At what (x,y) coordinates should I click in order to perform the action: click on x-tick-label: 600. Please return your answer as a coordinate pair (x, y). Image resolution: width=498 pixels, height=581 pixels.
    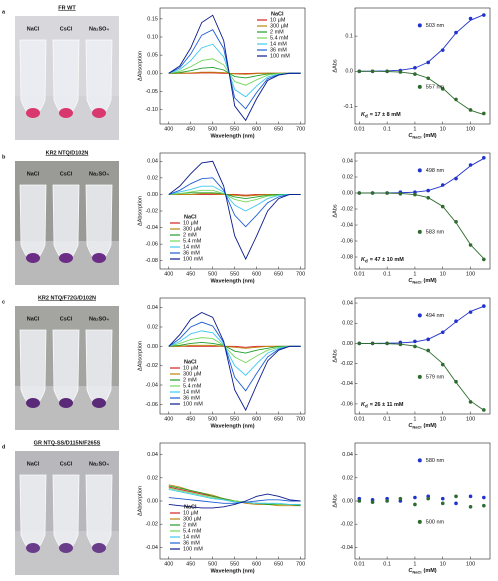
    Looking at the image, I should click on (256, 274).